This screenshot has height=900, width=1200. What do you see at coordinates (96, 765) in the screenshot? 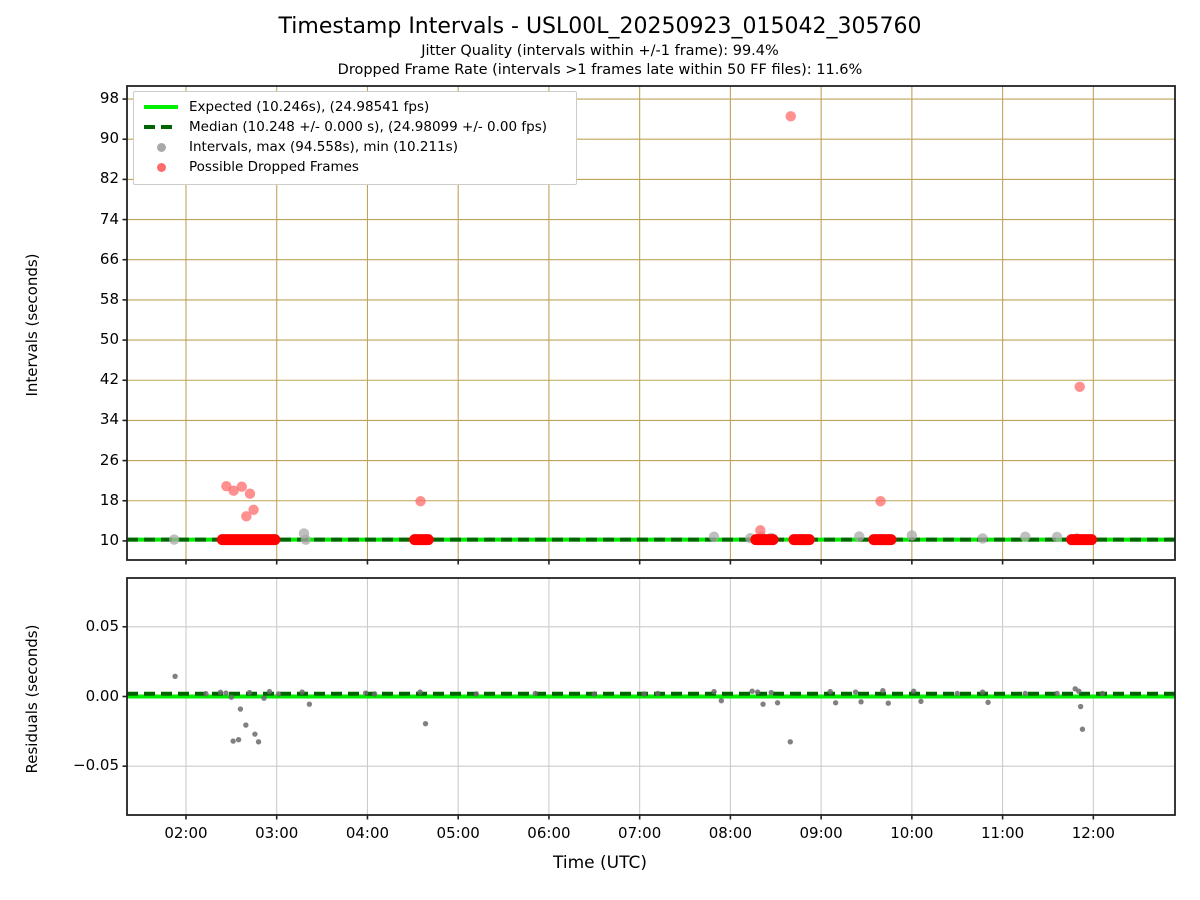
I see `y-tick-label: −0.05` at bounding box center [96, 765].